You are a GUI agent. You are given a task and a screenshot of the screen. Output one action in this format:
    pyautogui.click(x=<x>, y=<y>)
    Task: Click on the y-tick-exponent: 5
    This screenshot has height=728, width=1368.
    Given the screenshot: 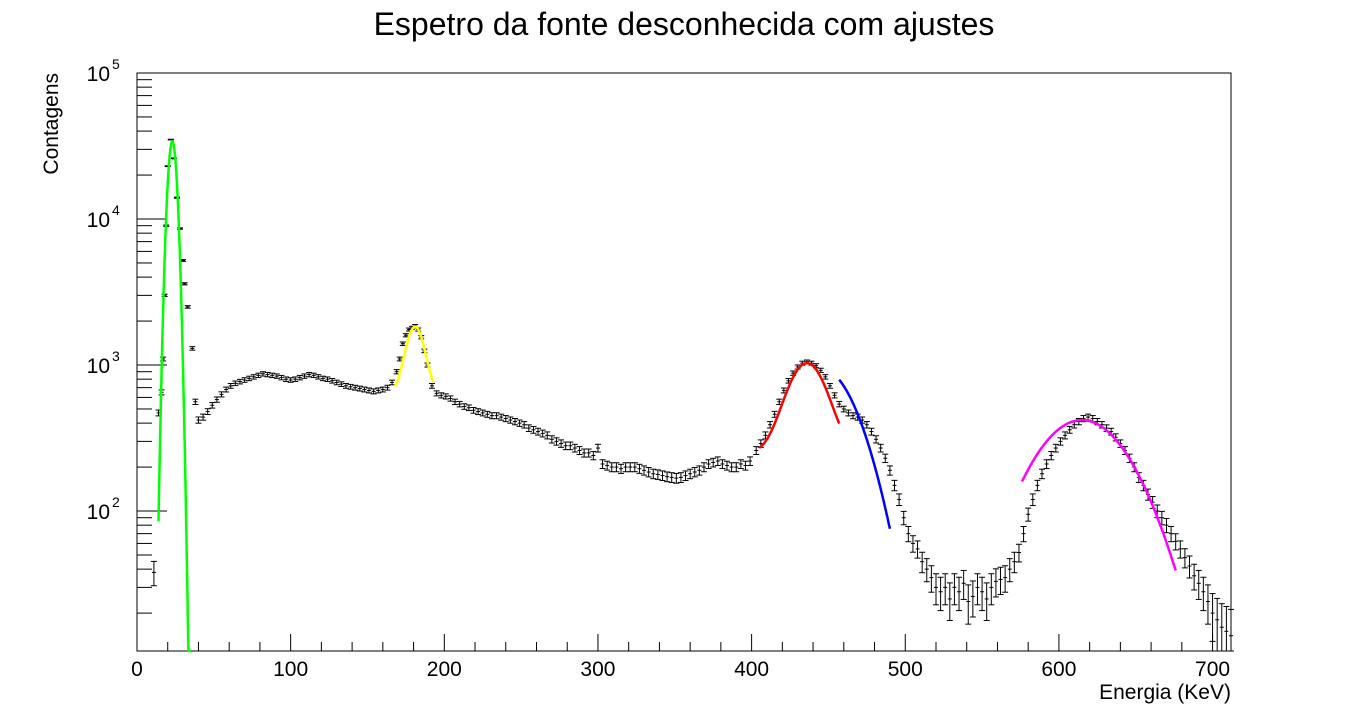 What is the action you would take?
    pyautogui.click(x=116, y=64)
    